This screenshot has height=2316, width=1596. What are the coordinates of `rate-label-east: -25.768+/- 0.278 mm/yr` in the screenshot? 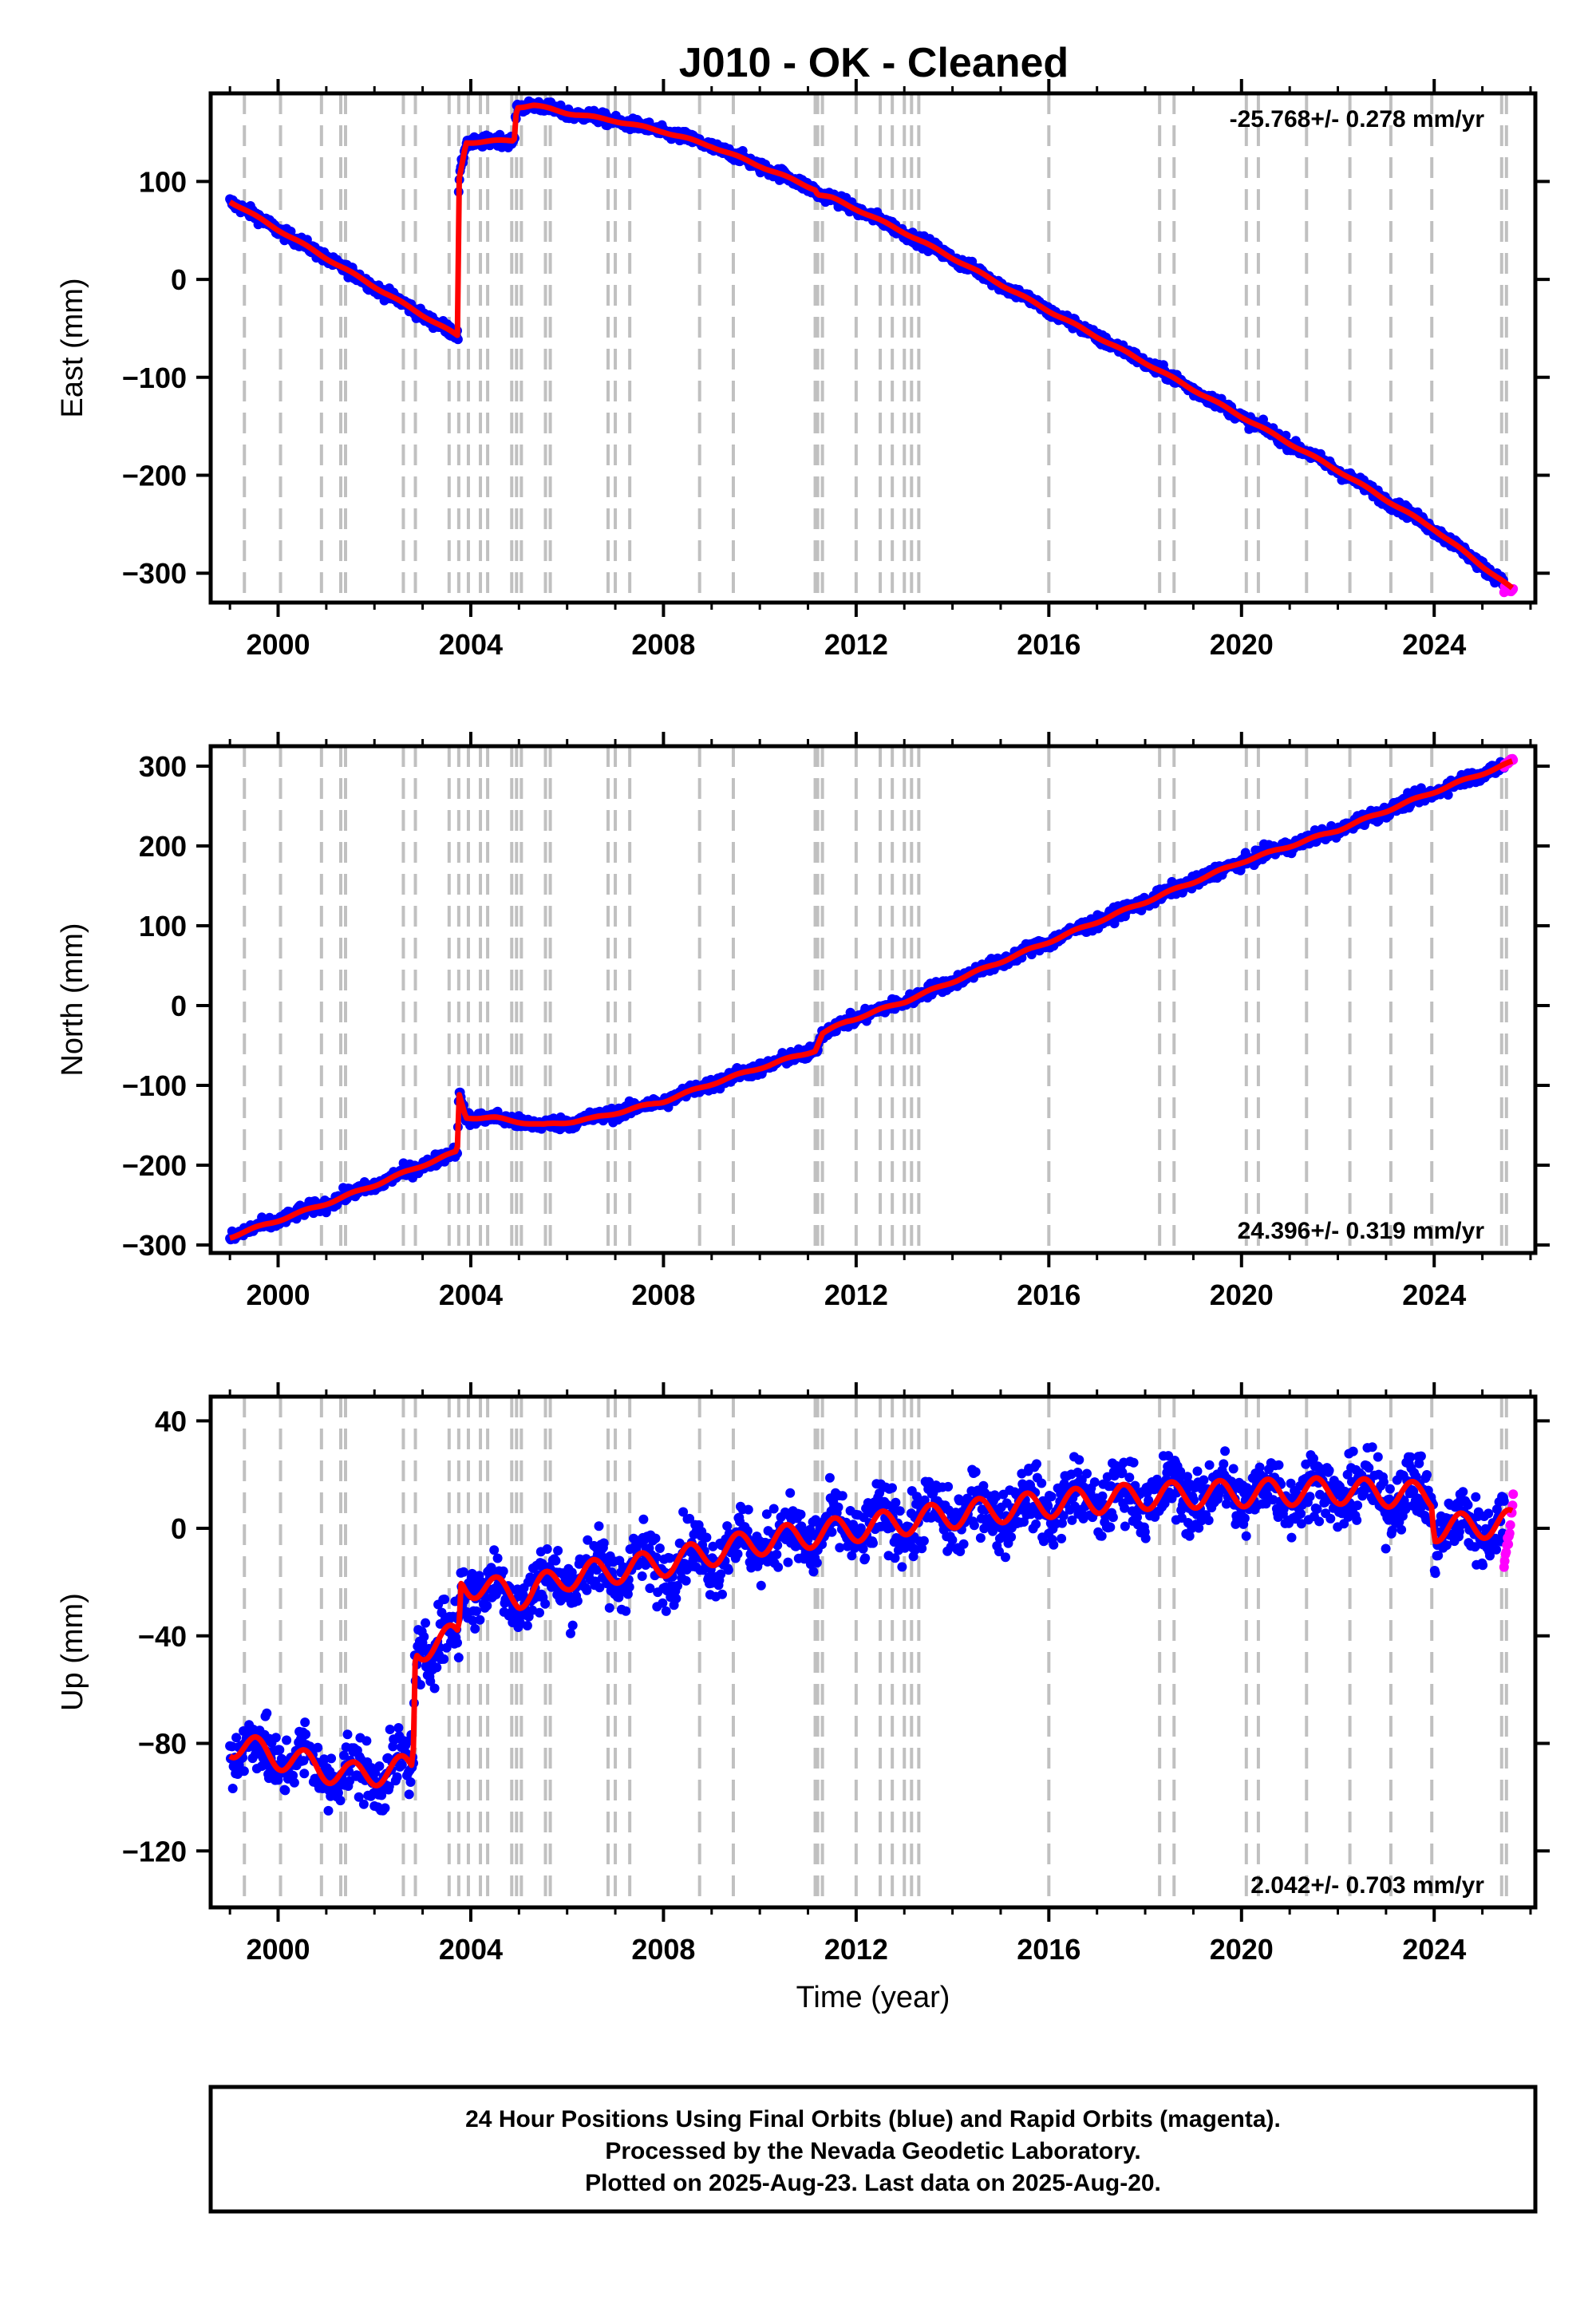 It's located at (1357, 119).